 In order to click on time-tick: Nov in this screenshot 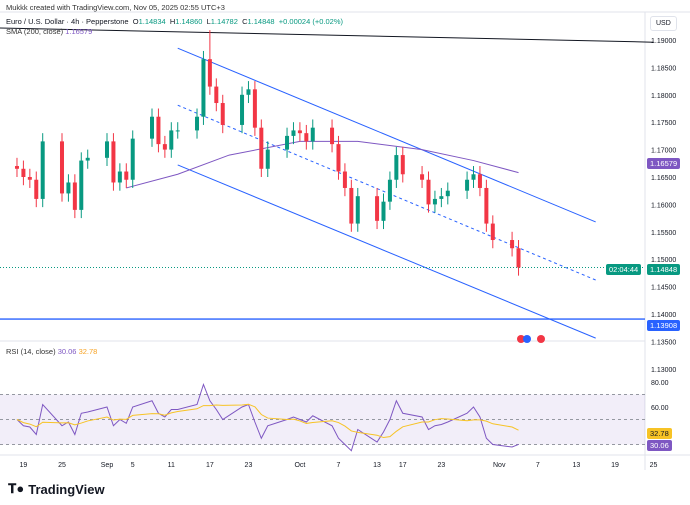, I will do `click(499, 465)`.